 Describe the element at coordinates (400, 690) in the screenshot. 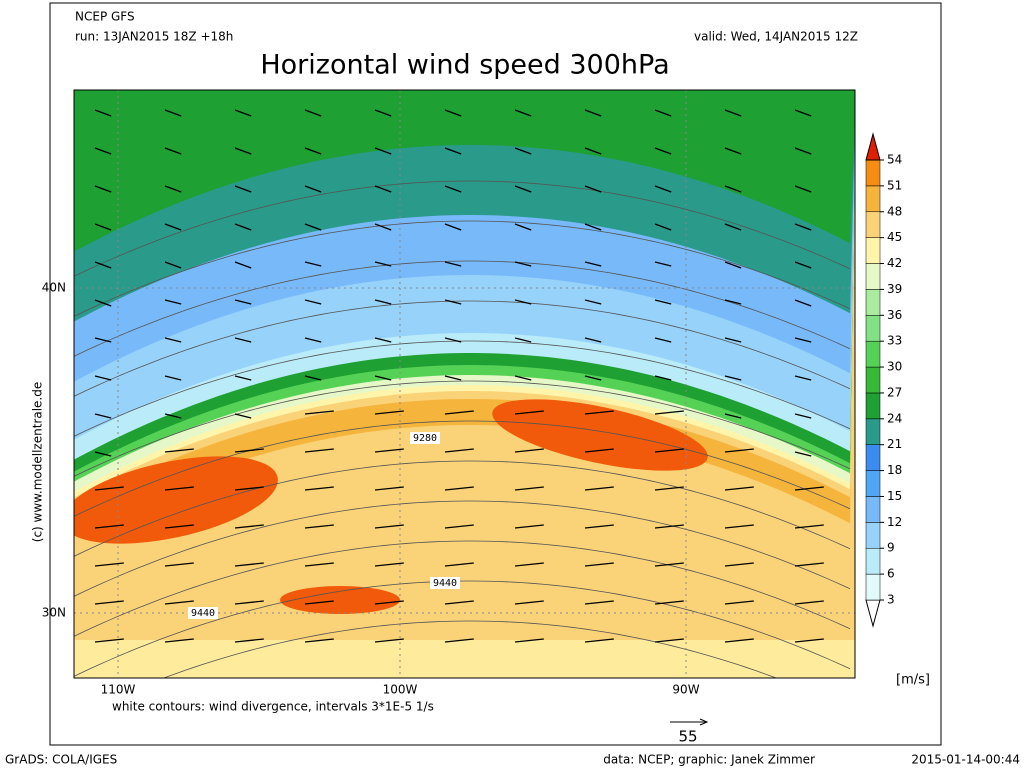

I see `lon-label: 100W` at that location.